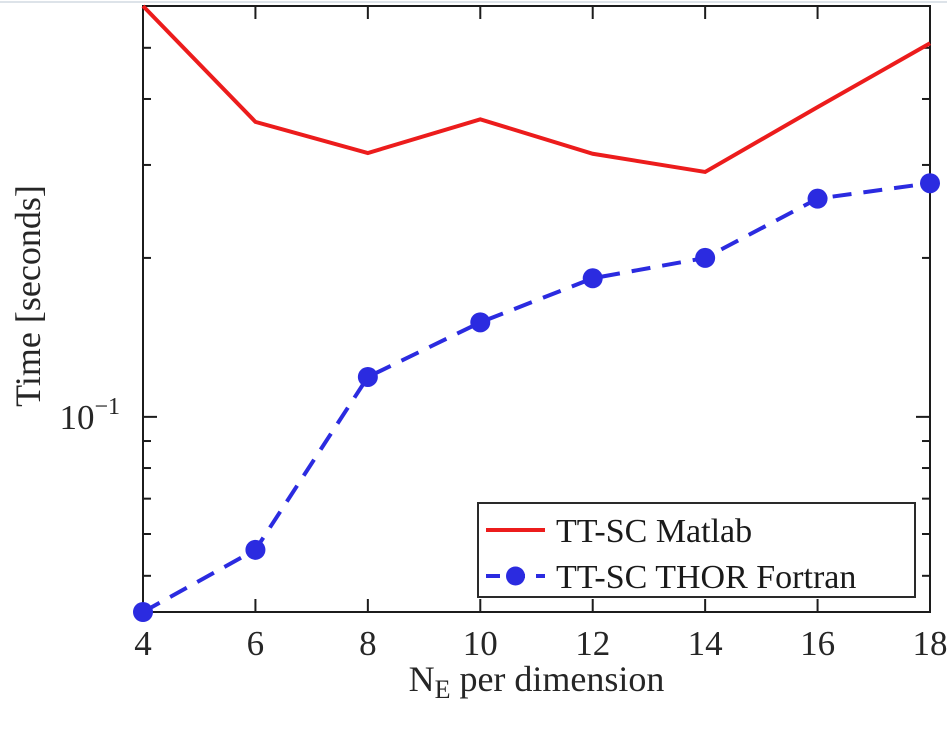  What do you see at coordinates (654, 531) in the screenshot?
I see `legend-label-tt-sc-matlab: TT-SC Matlab` at bounding box center [654, 531].